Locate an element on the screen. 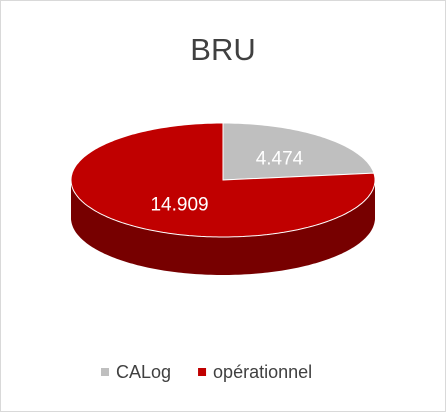 The height and width of the screenshot is (412, 446). chart-title: BRU is located at coordinates (222, 49).